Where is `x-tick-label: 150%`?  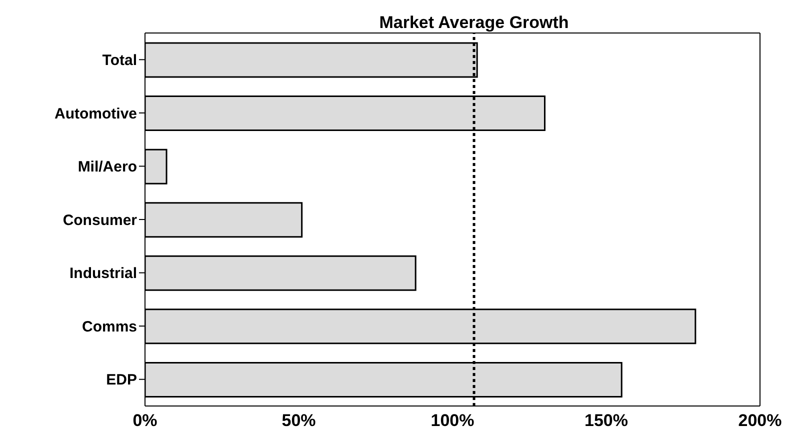 x-tick-label: 150% is located at coordinates (606, 420).